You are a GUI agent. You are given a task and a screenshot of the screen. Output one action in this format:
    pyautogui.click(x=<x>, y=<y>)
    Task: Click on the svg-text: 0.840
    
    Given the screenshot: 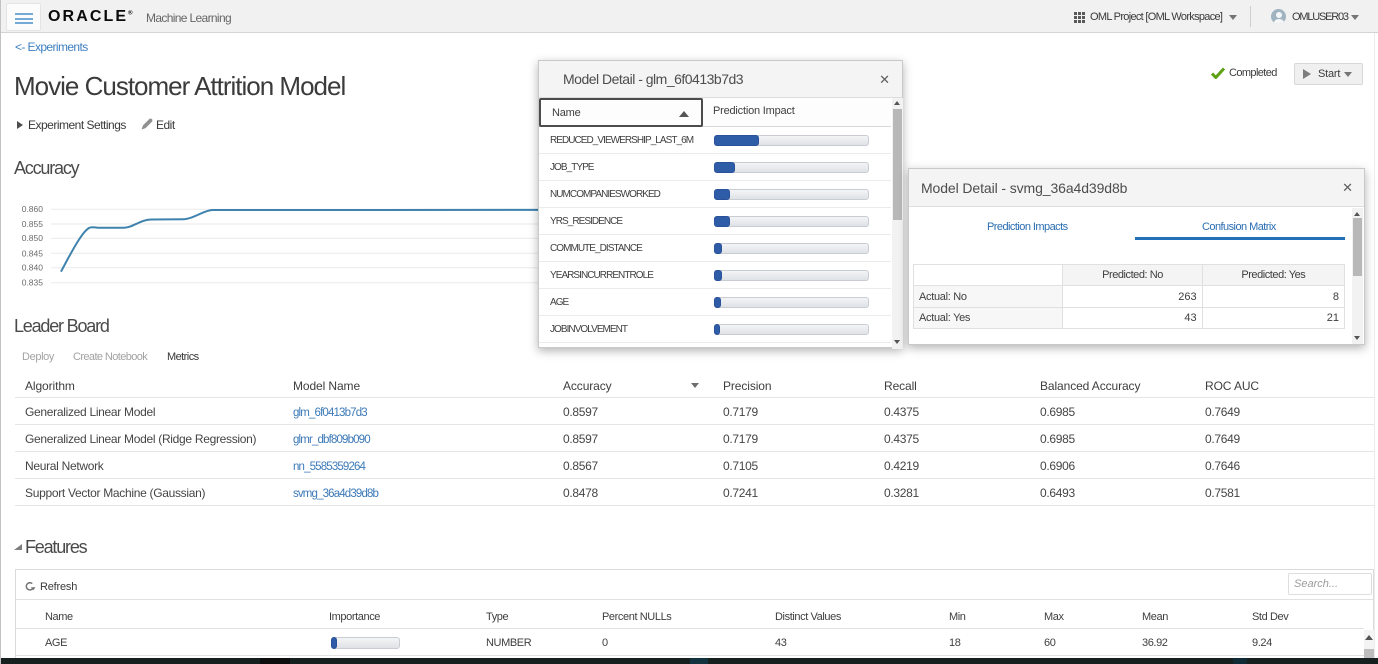 What is the action you would take?
    pyautogui.click(x=33, y=268)
    